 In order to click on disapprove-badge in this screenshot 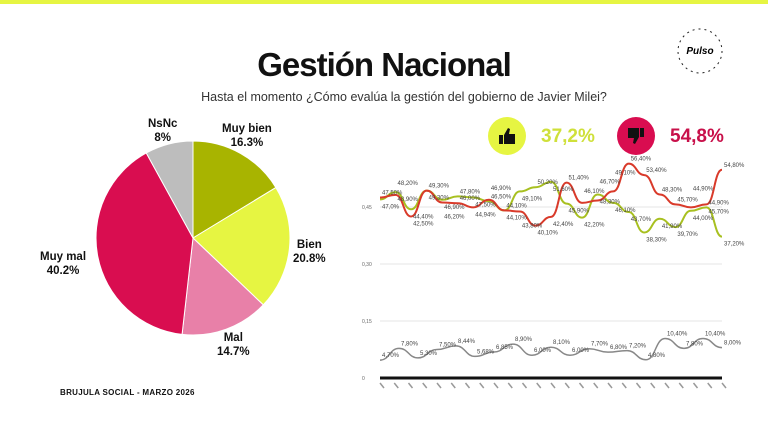, I will do `click(636, 136)`.